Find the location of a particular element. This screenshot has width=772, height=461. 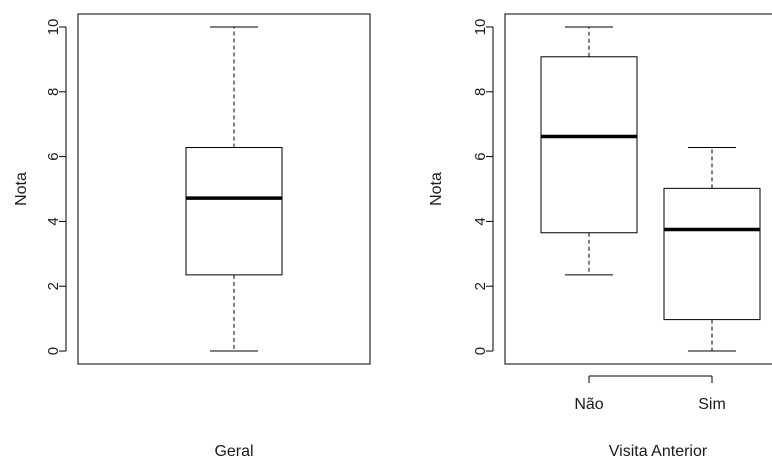

x-tick-label: Não is located at coordinates (588, 404).